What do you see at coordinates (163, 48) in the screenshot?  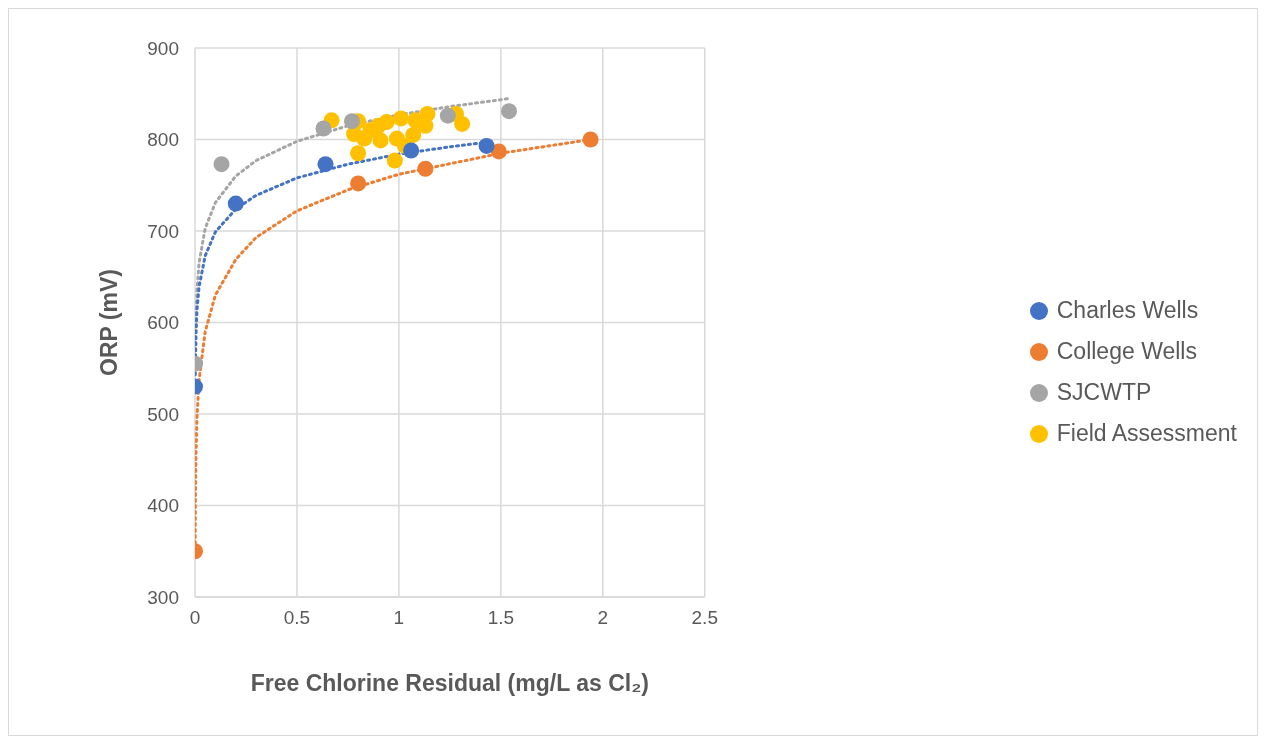 I see `y-tick-label: 900` at bounding box center [163, 48].